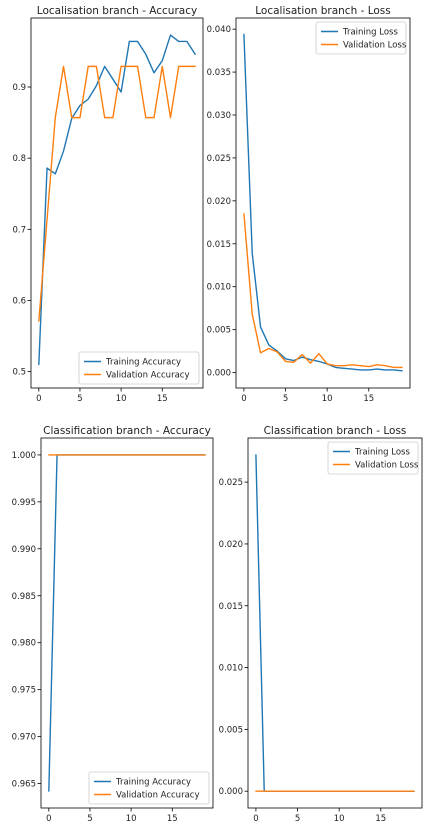  Describe the element at coordinates (24, 644) in the screenshot. I see `y-tick-label: 0.980` at that location.